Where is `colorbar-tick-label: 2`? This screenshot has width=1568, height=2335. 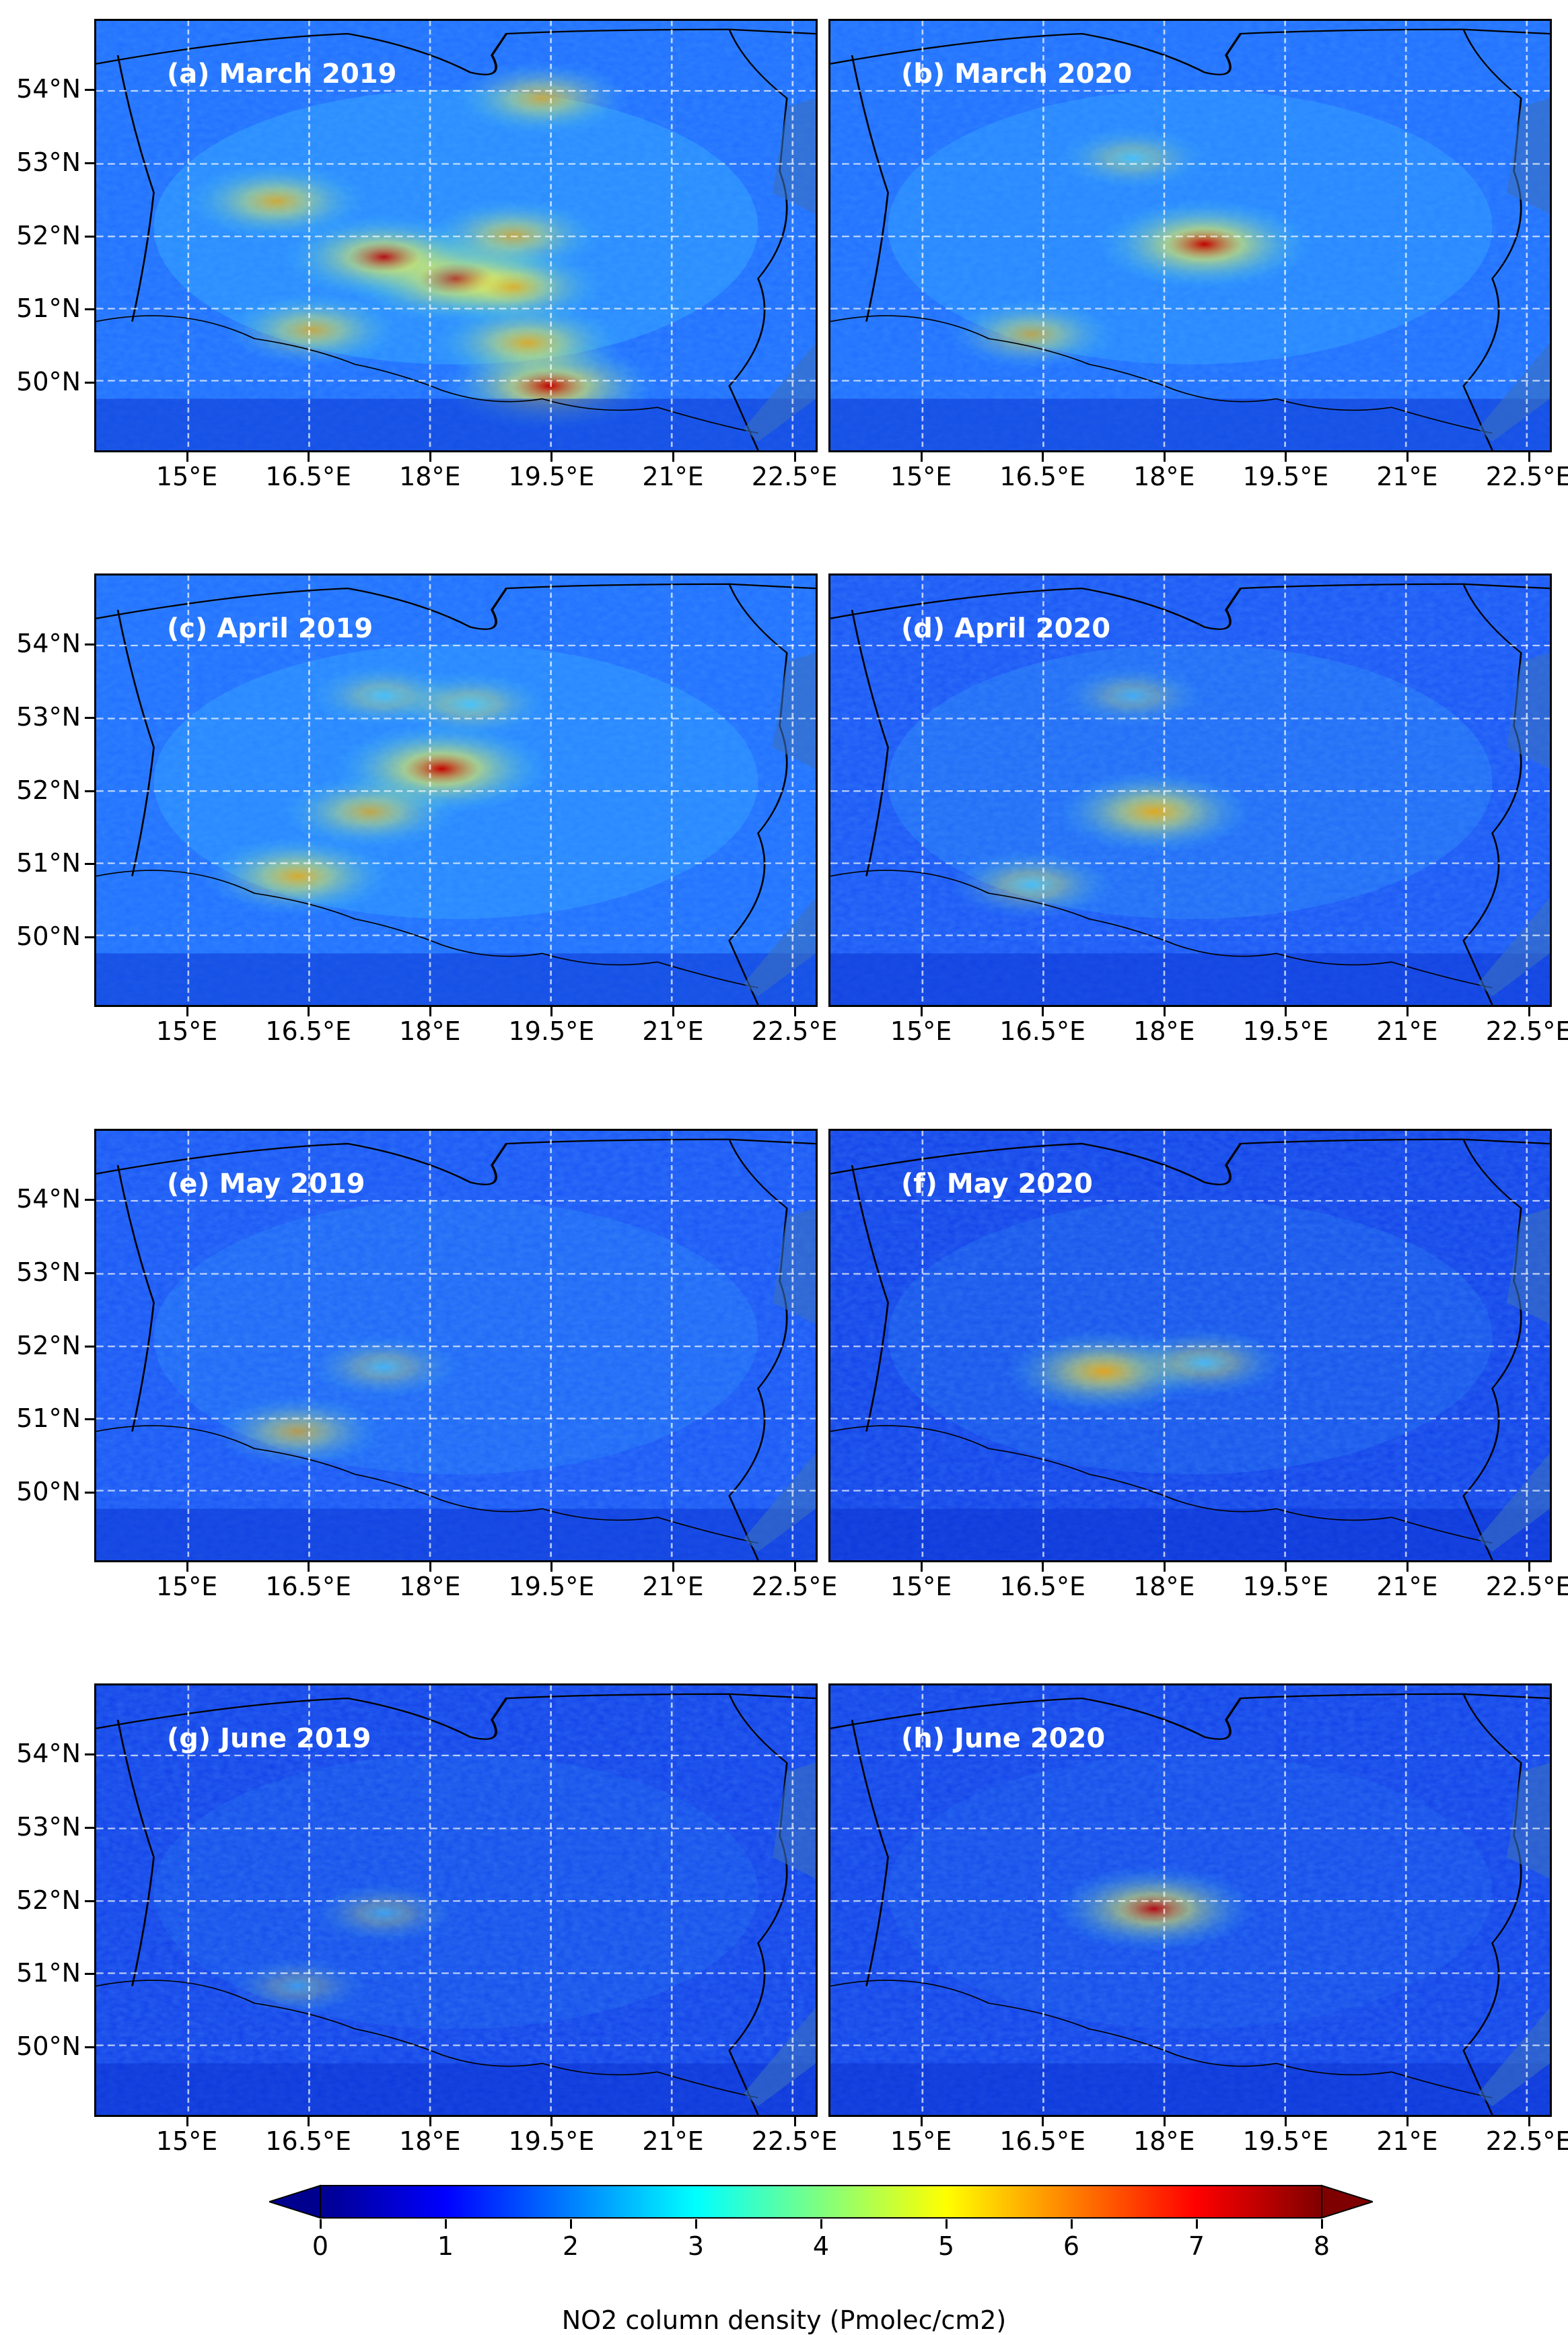 colorbar-tick-label: 2 is located at coordinates (570, 2246).